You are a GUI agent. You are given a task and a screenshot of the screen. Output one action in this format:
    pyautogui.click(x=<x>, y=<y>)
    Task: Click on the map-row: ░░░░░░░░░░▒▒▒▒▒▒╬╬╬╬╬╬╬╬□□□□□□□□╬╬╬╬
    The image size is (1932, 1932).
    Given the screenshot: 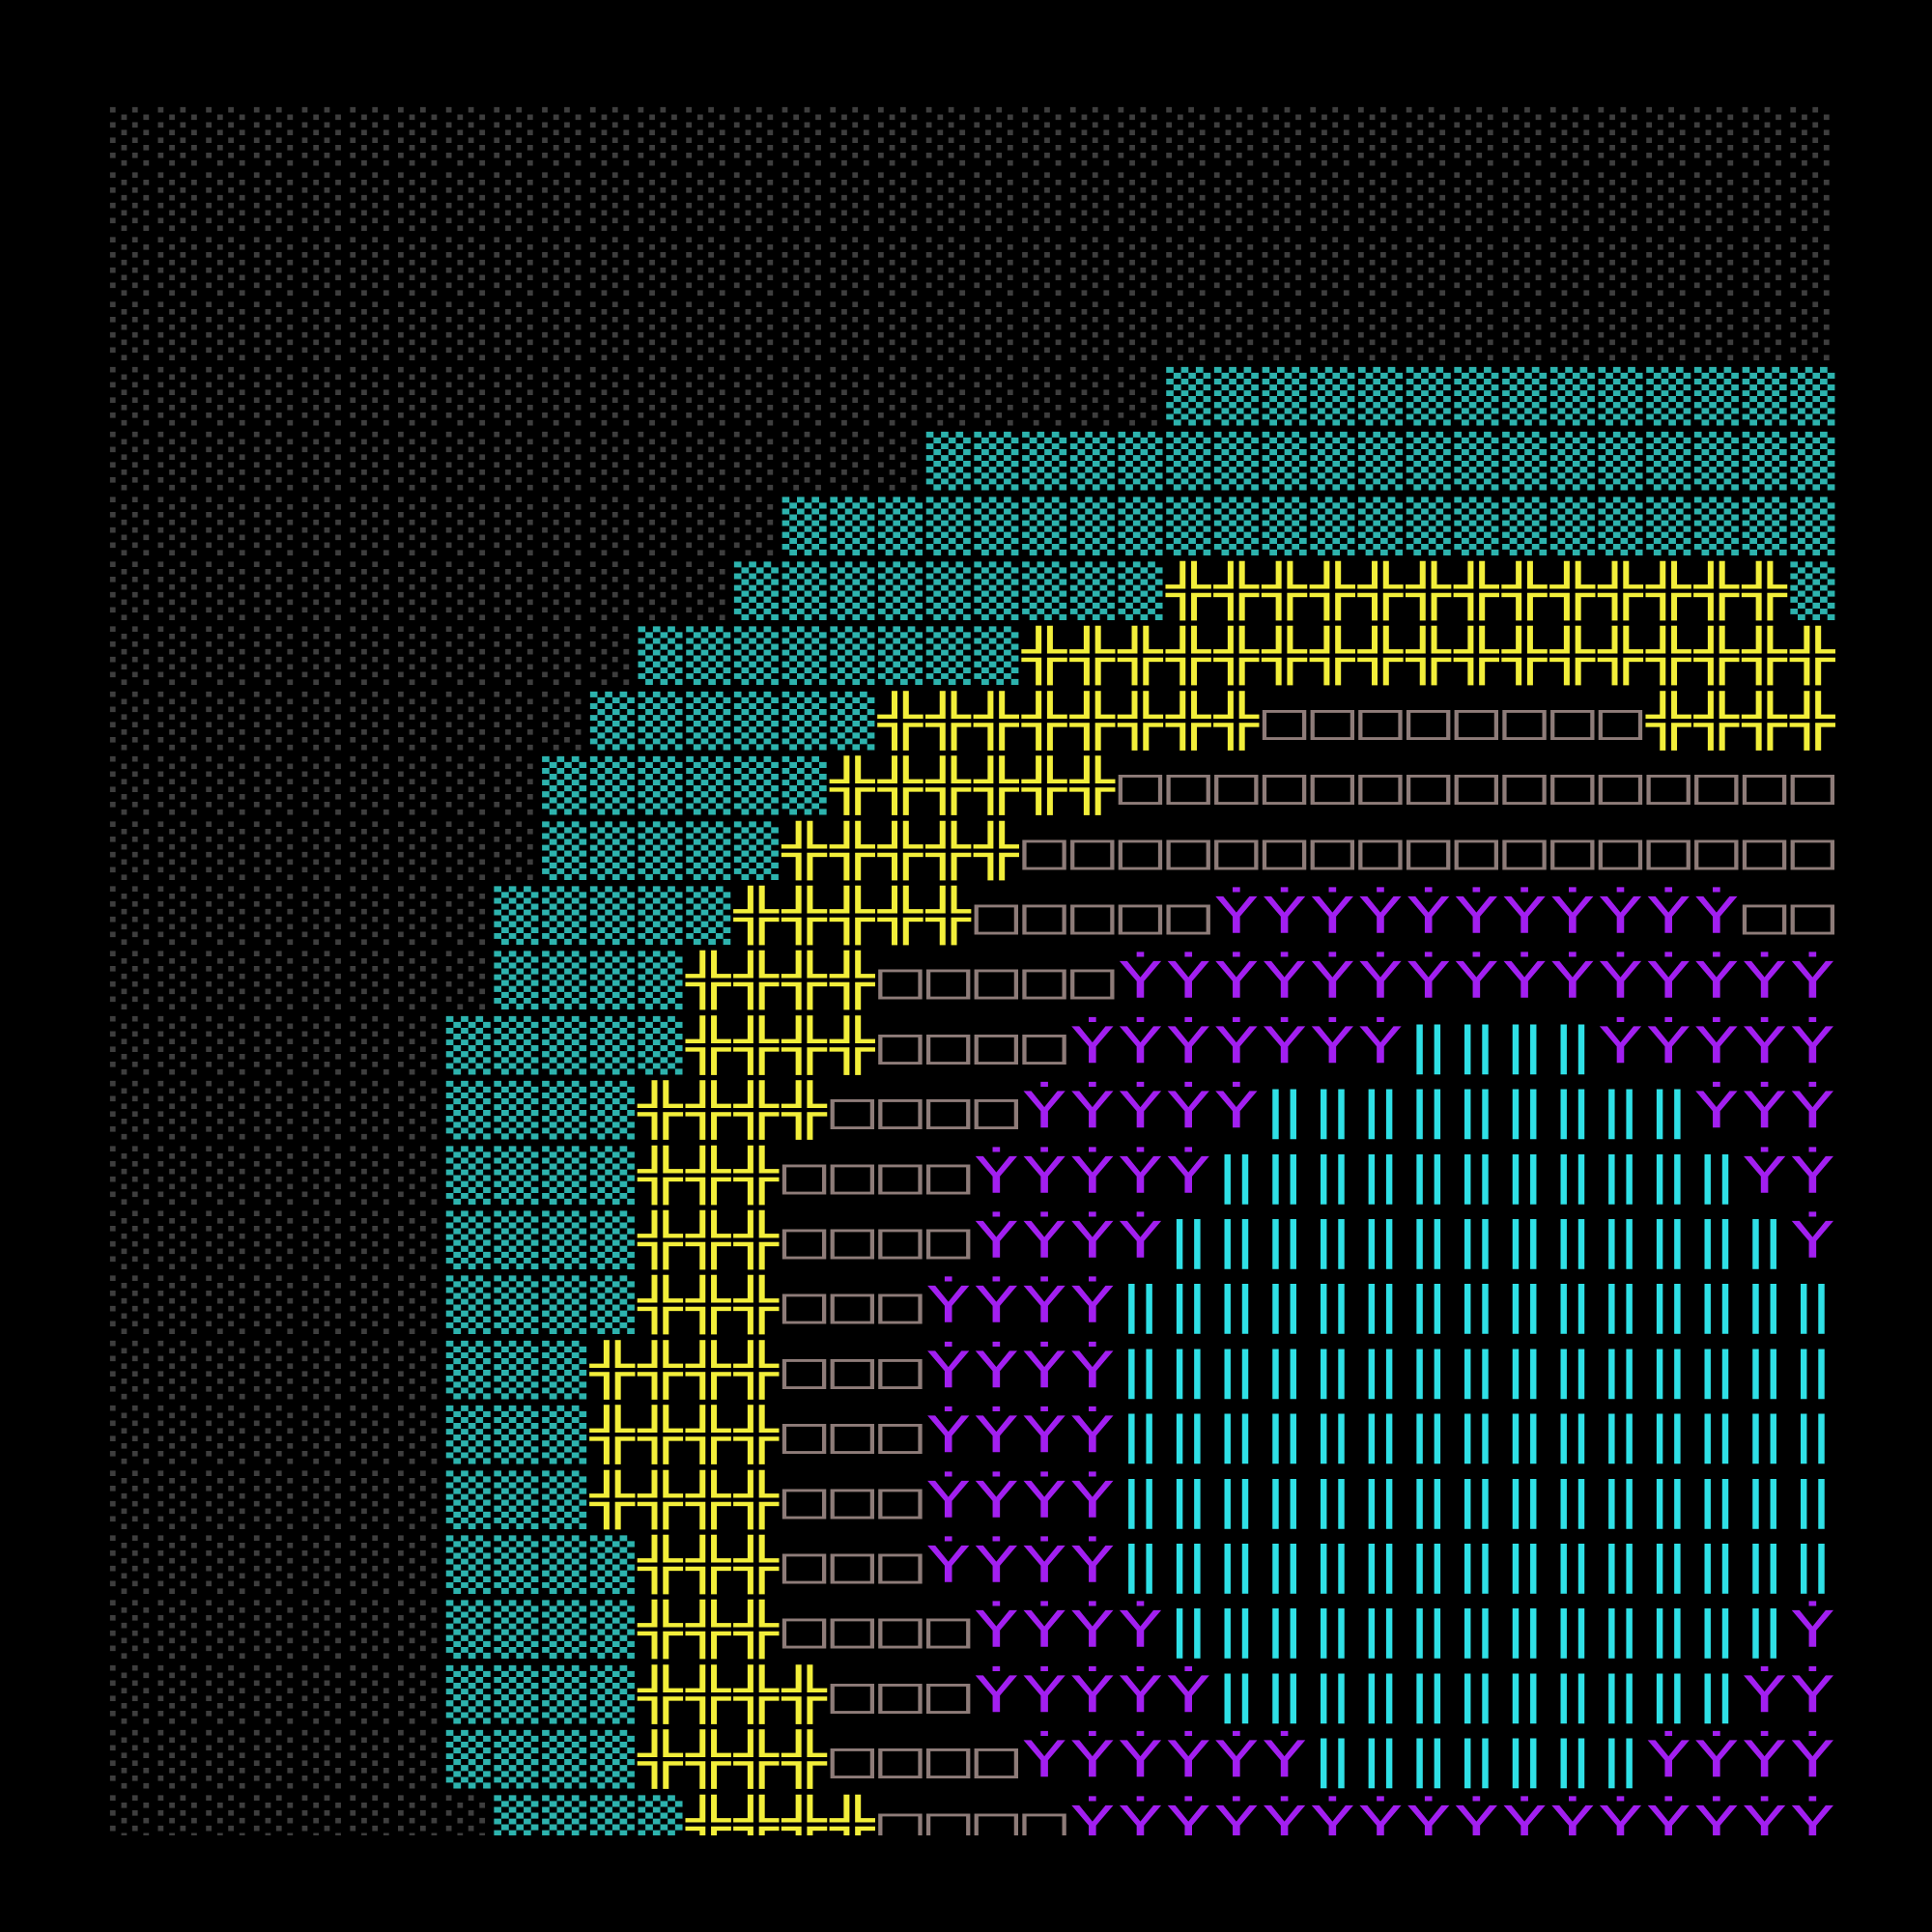 What is the action you would take?
    pyautogui.click(x=972, y=721)
    